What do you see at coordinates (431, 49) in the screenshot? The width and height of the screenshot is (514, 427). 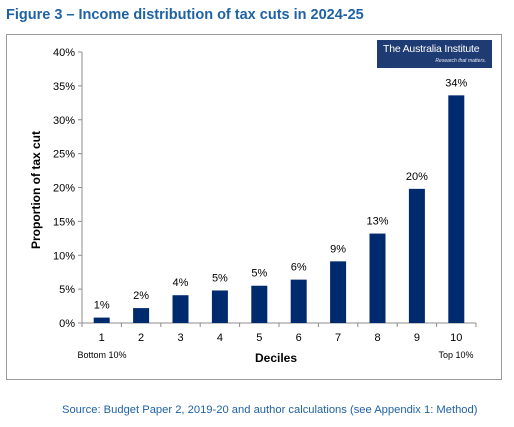 I see `logo-name: The Australia Institute` at bounding box center [431, 49].